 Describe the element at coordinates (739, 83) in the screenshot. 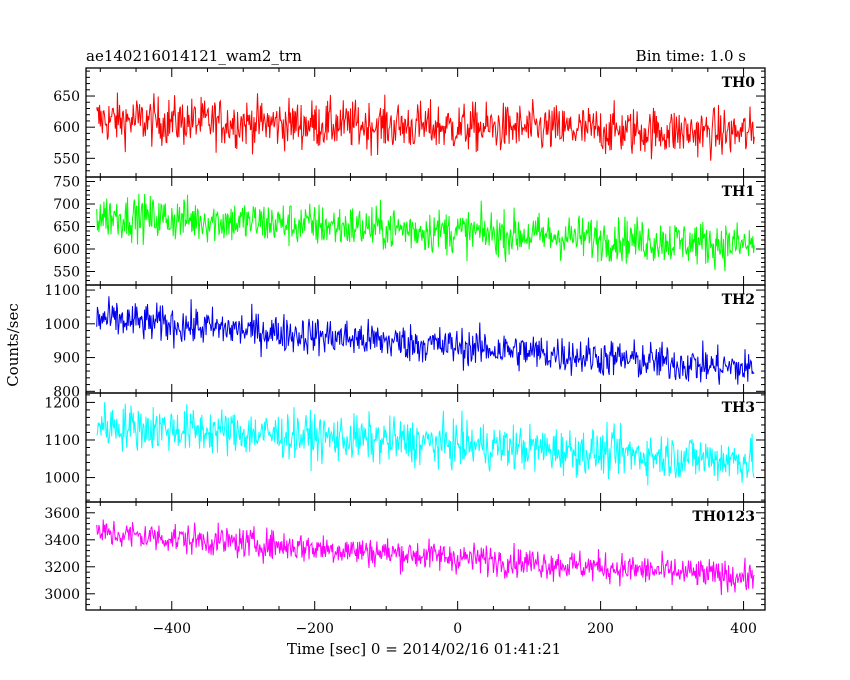

I see `panel-label-th0: TH0` at that location.